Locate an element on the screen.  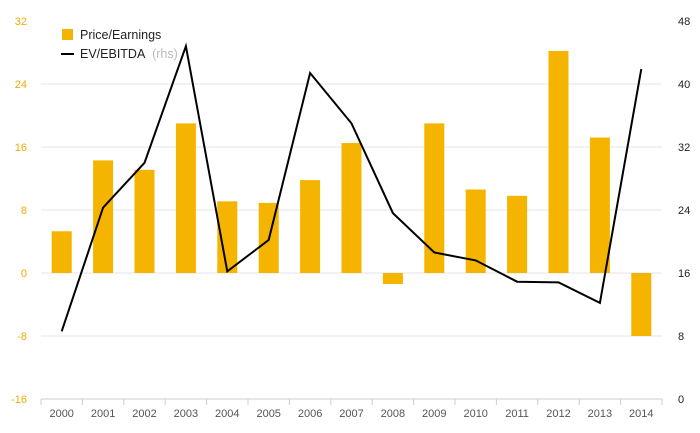
bar-price-earnings-2007 is located at coordinates (351, 208).